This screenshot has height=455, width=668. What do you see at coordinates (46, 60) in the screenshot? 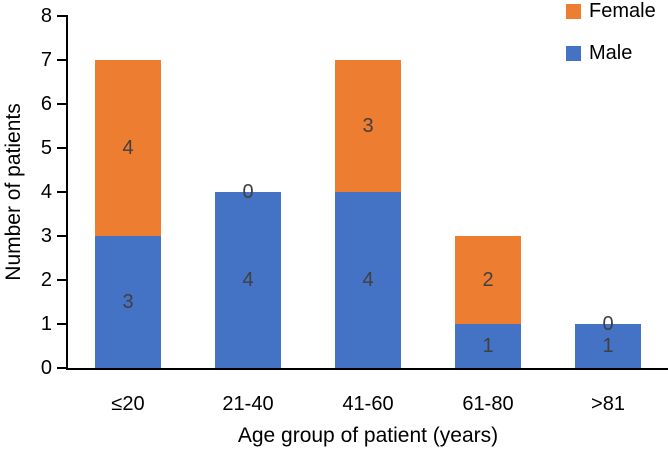
I see `y-tick-label: 7` at bounding box center [46, 60].